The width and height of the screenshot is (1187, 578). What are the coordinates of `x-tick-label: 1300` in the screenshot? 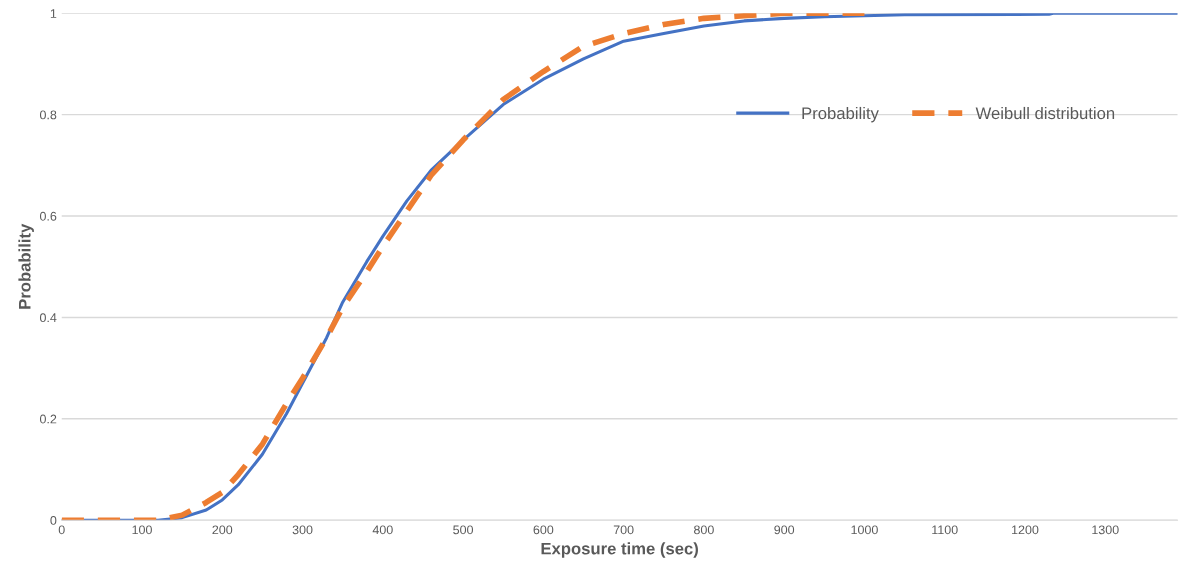 It's located at (1105, 530).